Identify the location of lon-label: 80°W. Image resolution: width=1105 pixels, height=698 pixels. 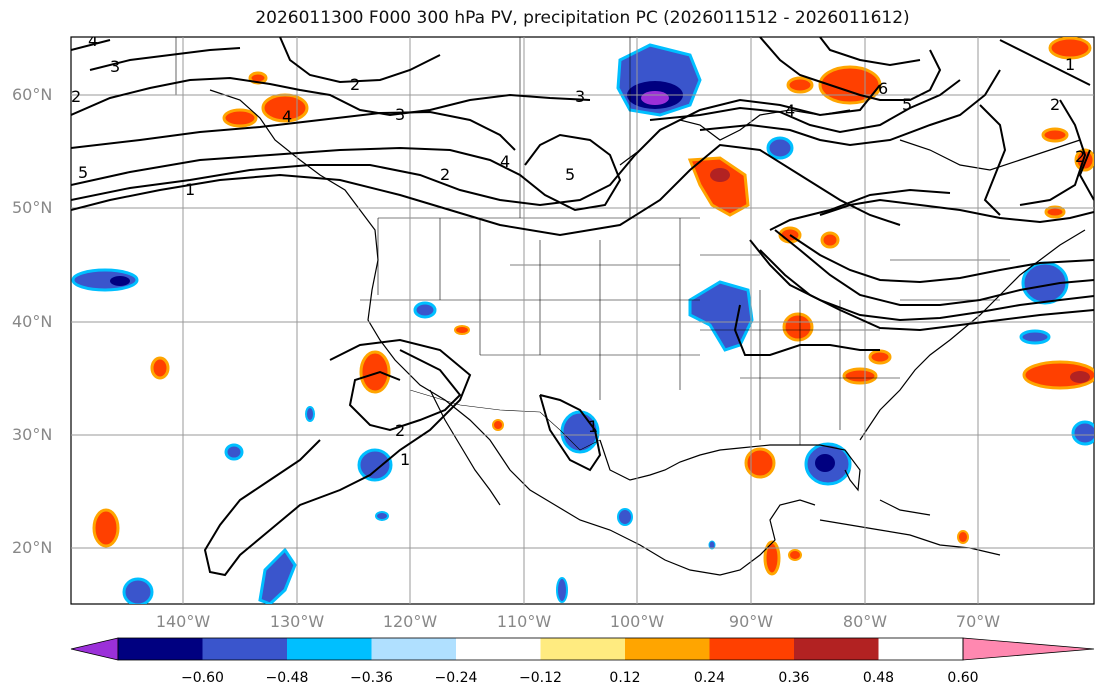
(865, 621).